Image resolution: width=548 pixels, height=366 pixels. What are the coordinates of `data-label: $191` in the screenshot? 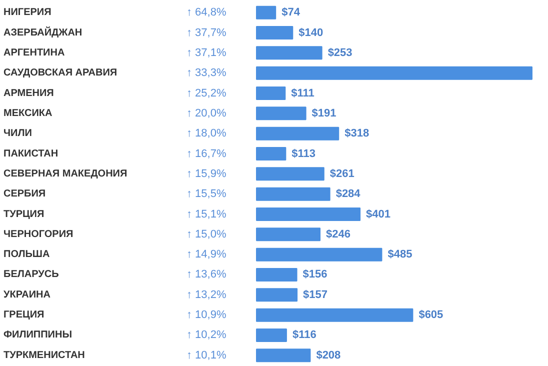 It's located at (324, 113).